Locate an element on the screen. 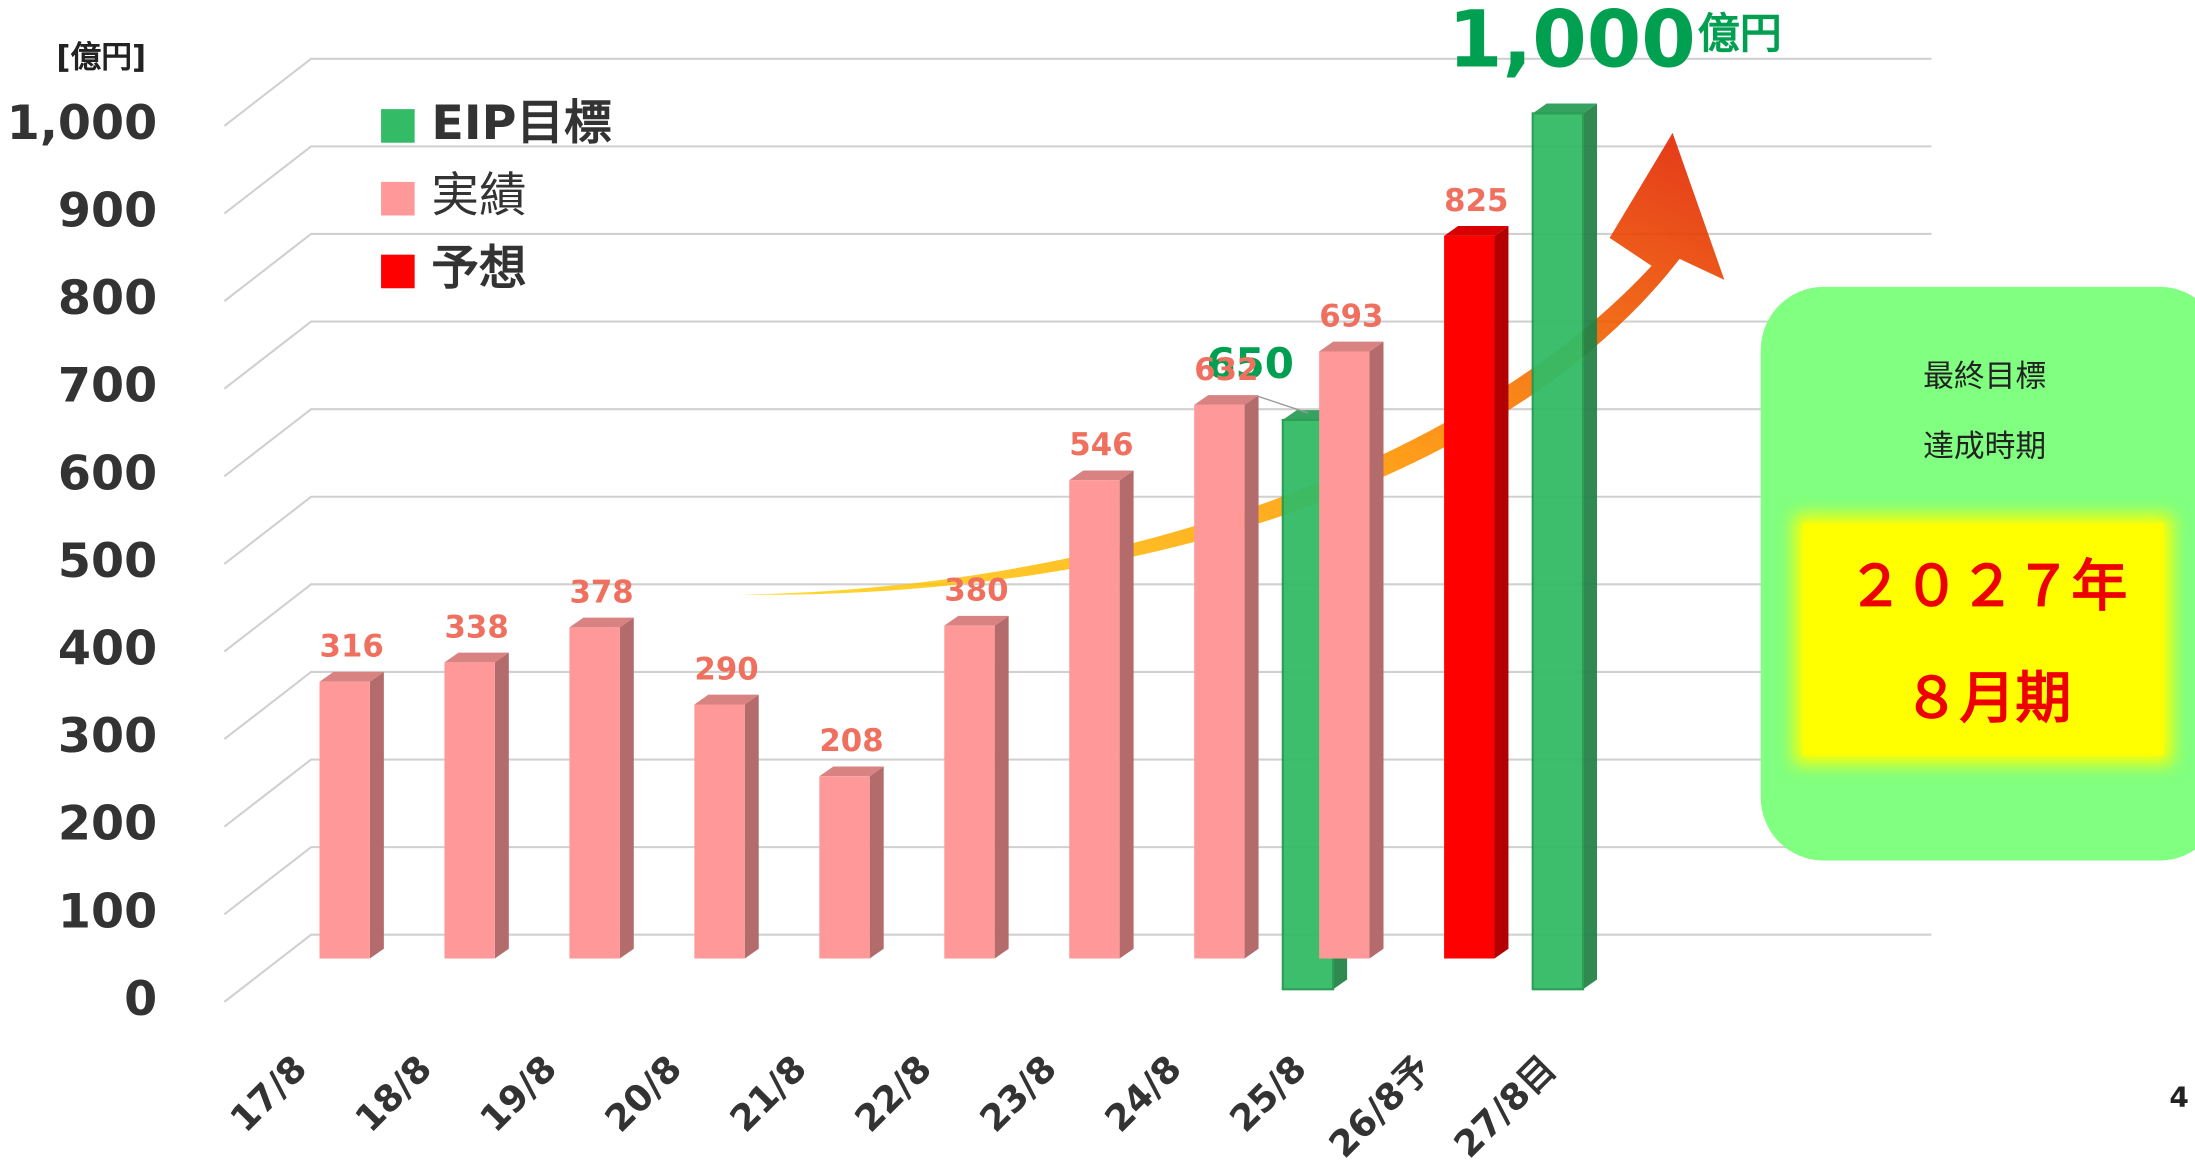 This screenshot has width=2195, height=1167. y-tick-label: 0 is located at coordinates (140, 999).